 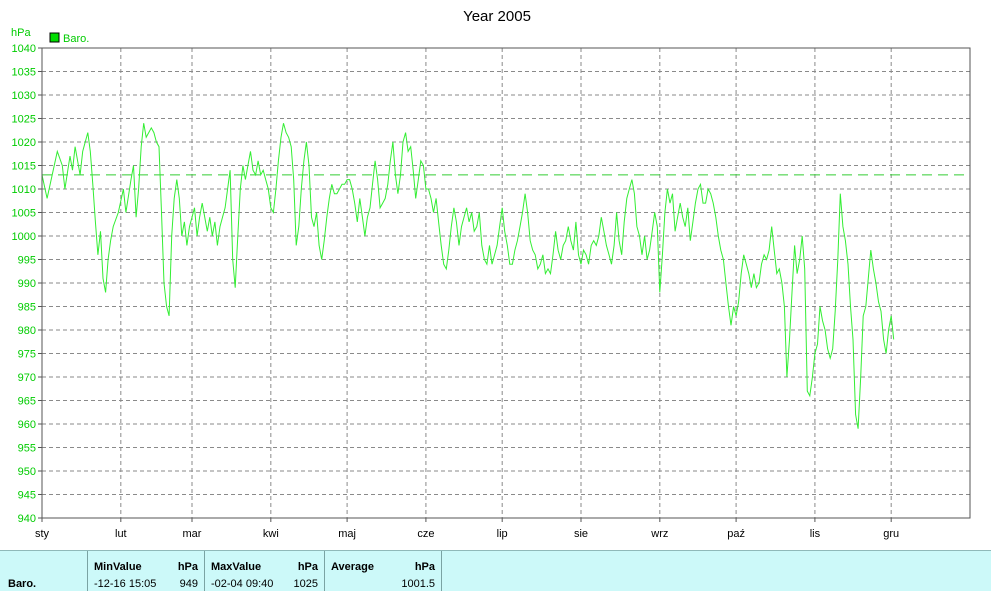 I want to click on stats-series-cell: Baro., so click(x=44, y=571).